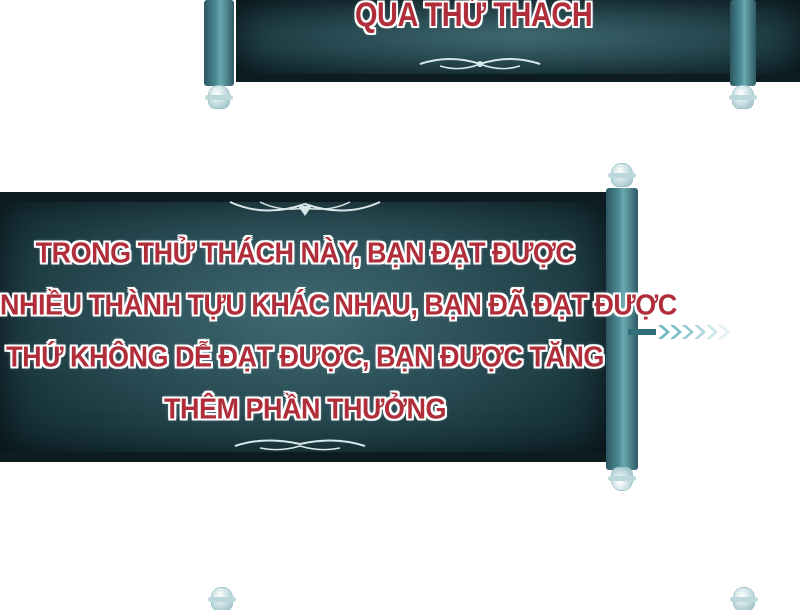 This screenshot has height=610, width=800. What do you see at coordinates (518, 78) in the screenshot?
I see `top-scroll-bottom-band` at bounding box center [518, 78].